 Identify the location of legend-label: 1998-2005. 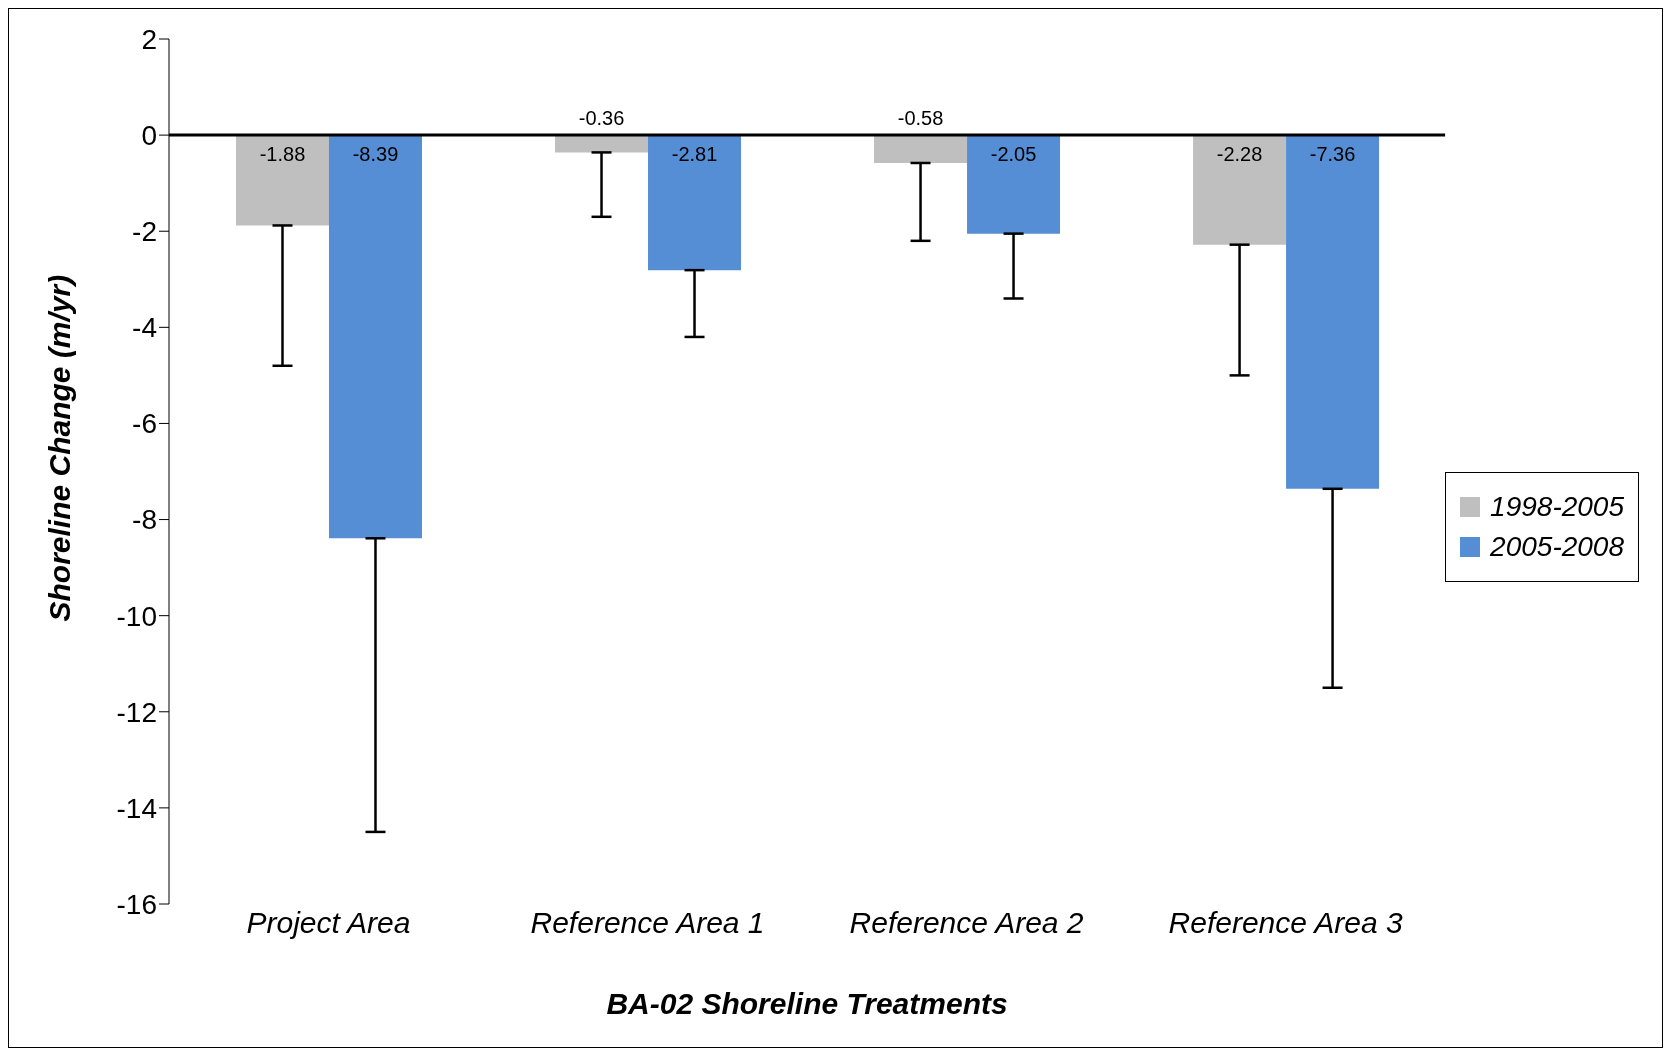
(1557, 506).